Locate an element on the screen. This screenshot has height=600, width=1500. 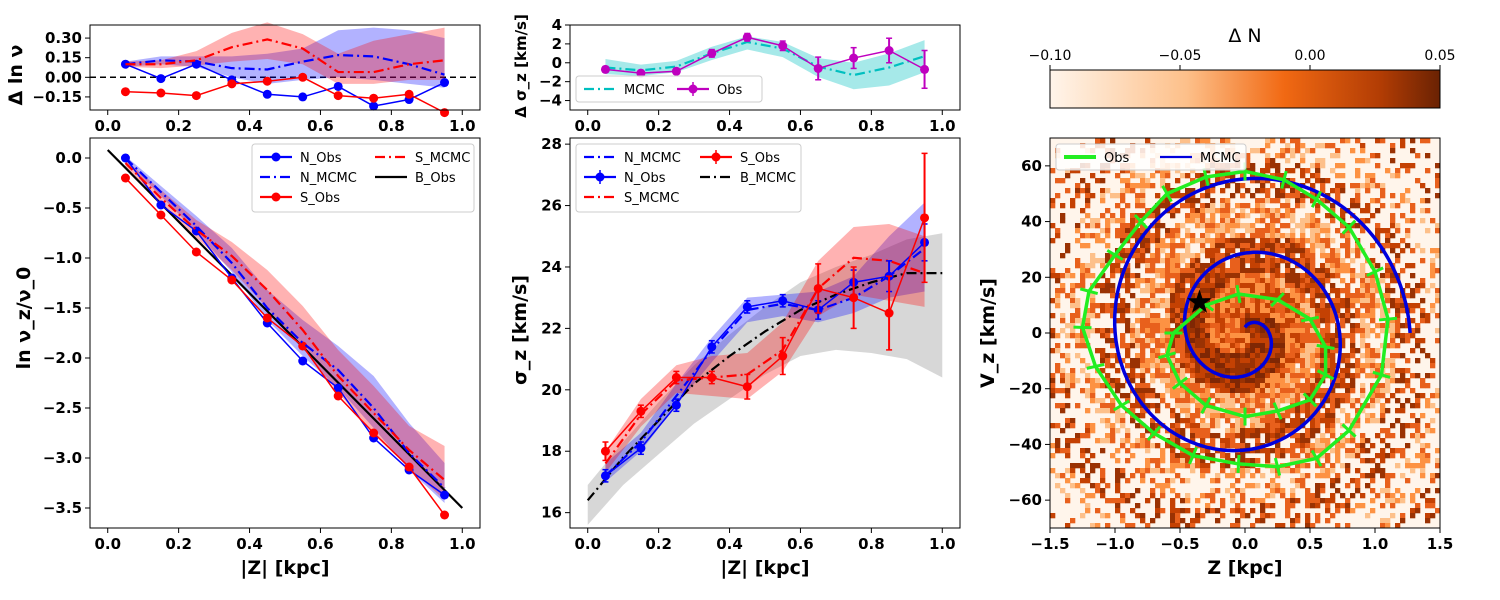
legend-marker is located at coordinates (276, 197).